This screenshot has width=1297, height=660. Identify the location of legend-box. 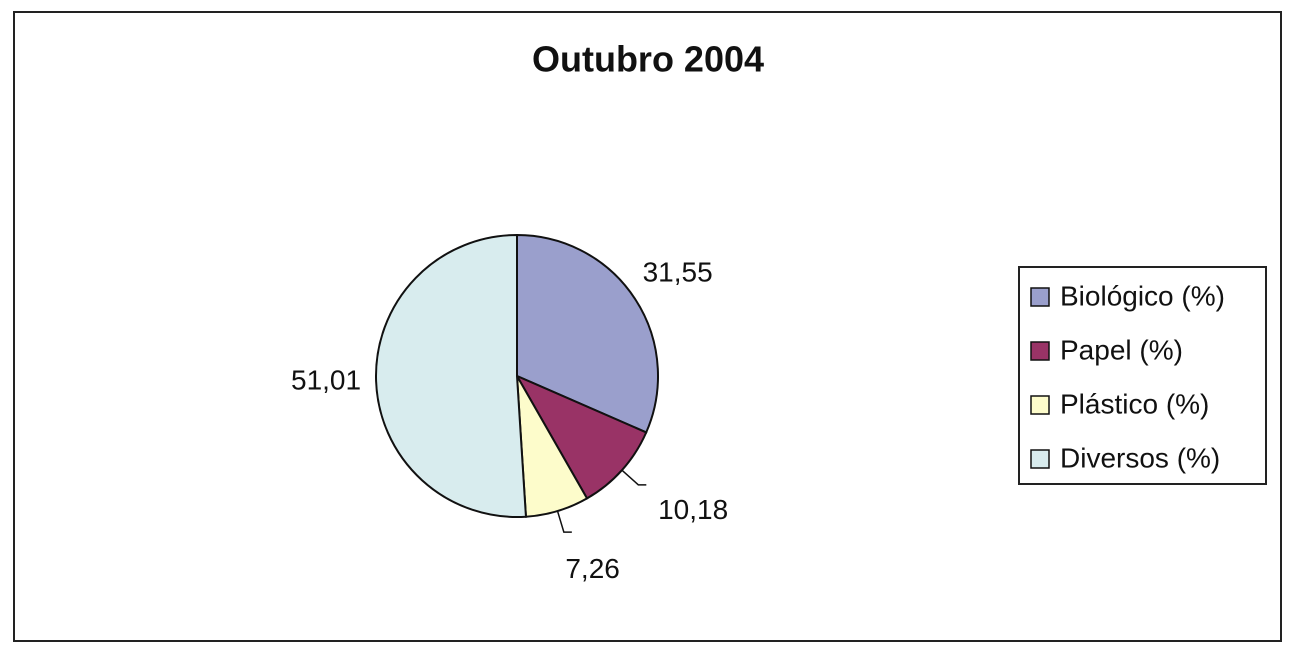
(1142, 375).